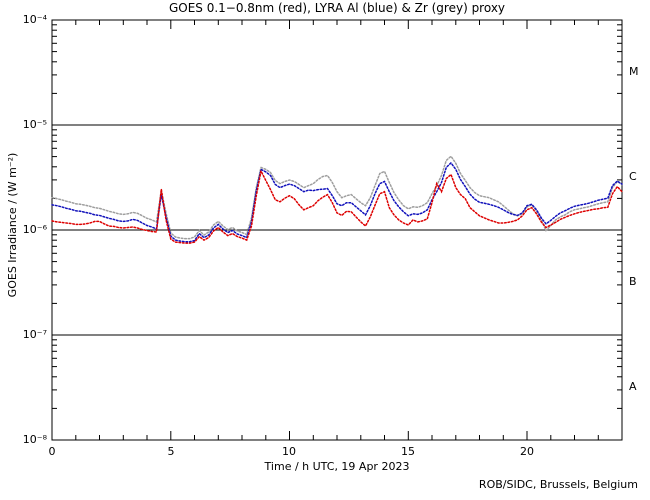 The height and width of the screenshot is (500, 650). I want to click on series-blue, so click(337, 202).